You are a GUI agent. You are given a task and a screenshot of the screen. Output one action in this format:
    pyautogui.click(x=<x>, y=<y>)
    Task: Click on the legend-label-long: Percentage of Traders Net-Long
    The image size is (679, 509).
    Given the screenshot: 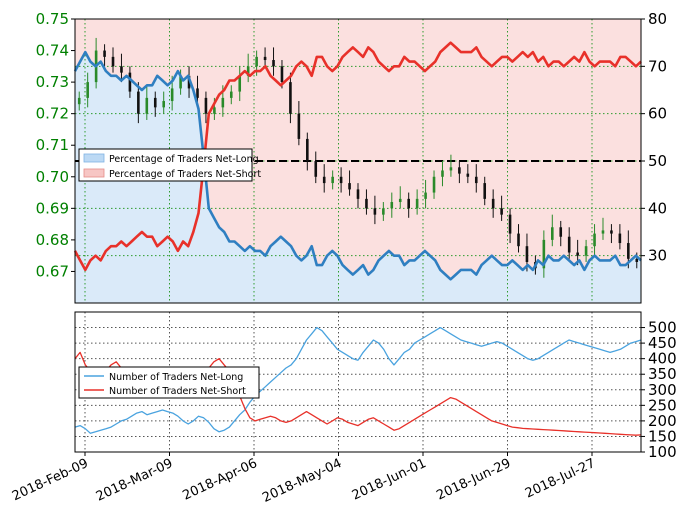 What is the action you would take?
    pyautogui.click(x=184, y=159)
    